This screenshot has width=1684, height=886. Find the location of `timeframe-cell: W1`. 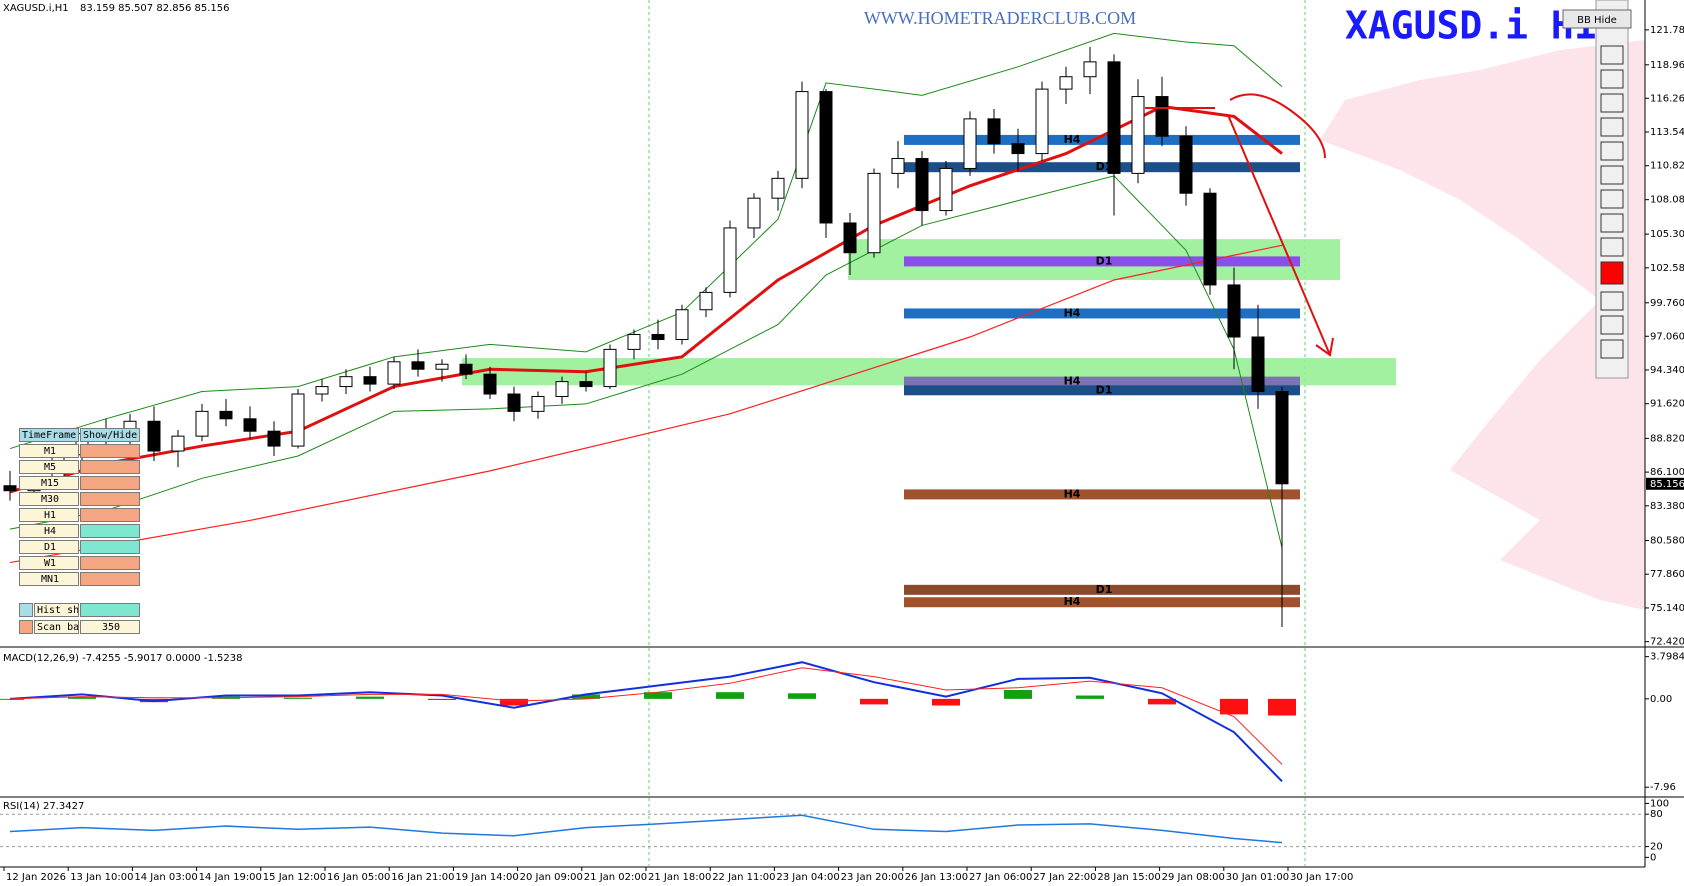

timeframe-cell: W1 is located at coordinates (49, 563).